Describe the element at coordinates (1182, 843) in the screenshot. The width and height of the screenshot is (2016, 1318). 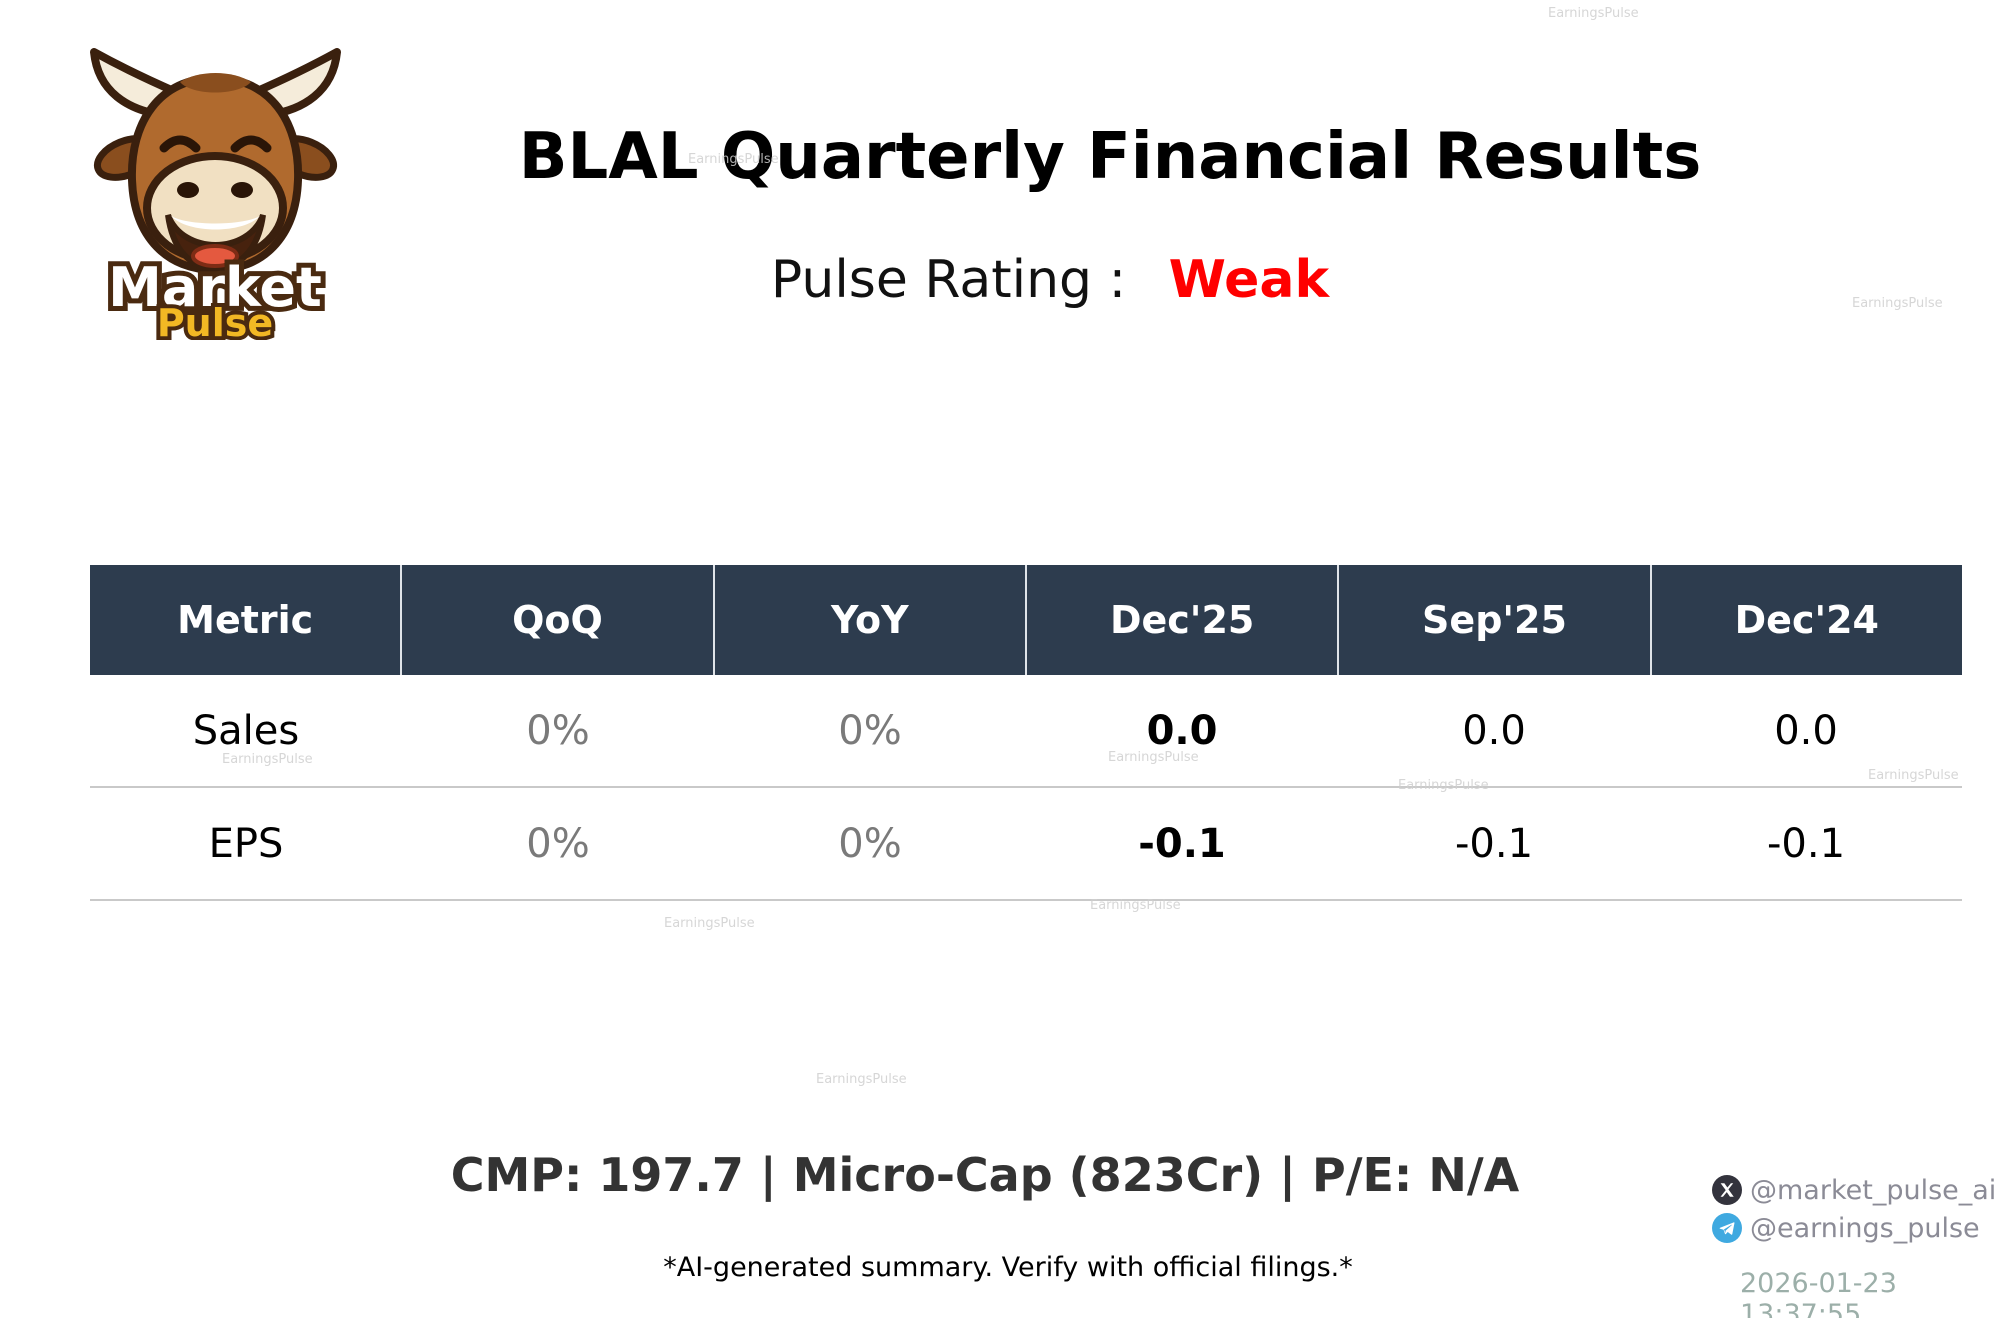
I see `eps-dec25-value: -0.1` at that location.